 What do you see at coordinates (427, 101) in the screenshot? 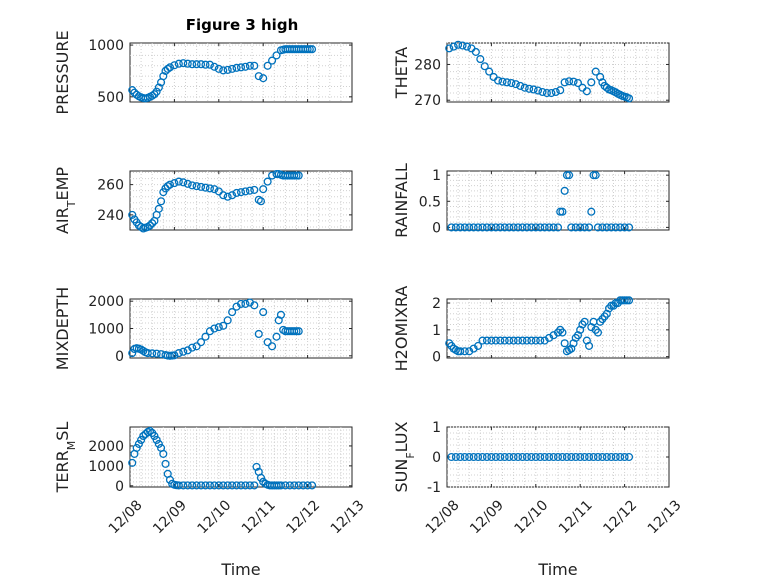
I see `y-tick-label: 270` at bounding box center [427, 101].